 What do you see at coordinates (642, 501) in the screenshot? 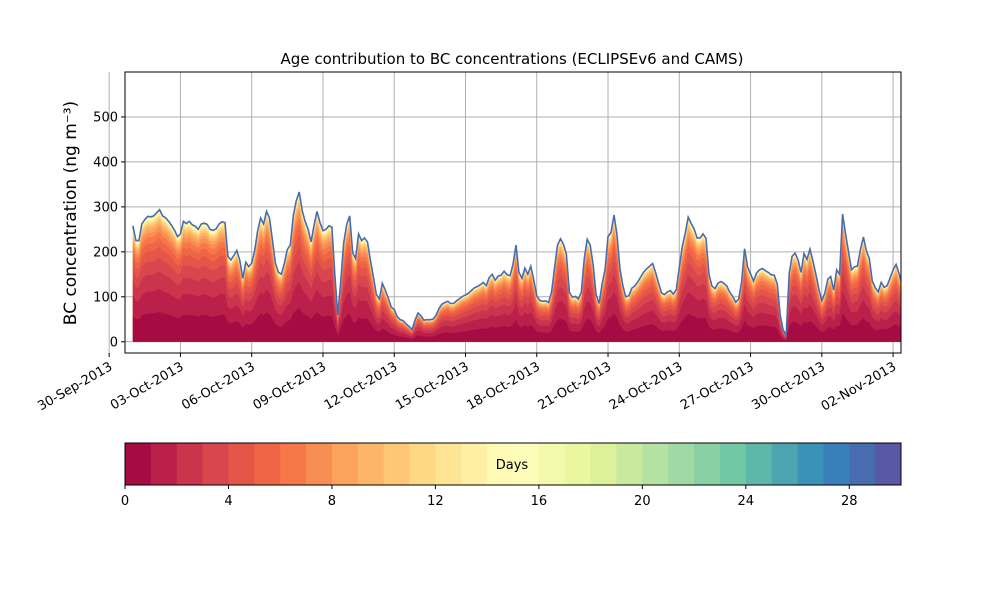
I see `colorbar-tick-label: 20` at bounding box center [642, 501].